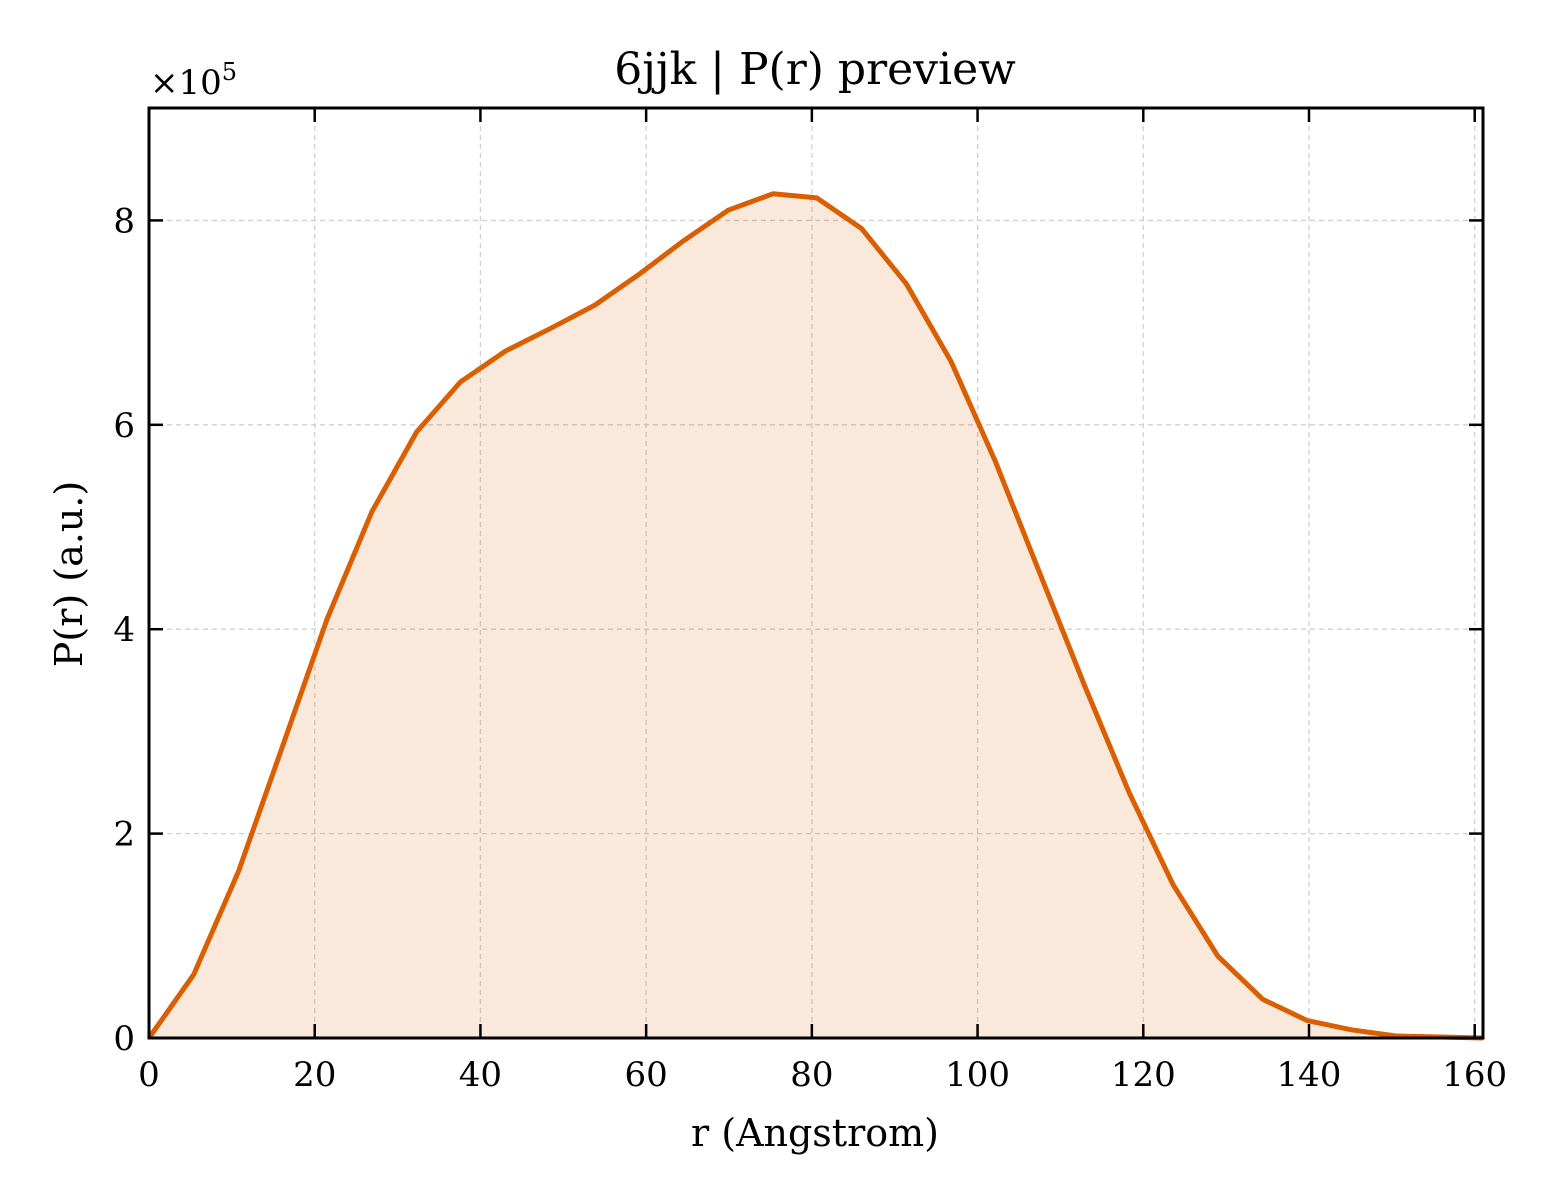 This screenshot has height=1200, width=1560. Describe the element at coordinates (480, 1075) in the screenshot. I see `x-tick-label: 40` at that location.